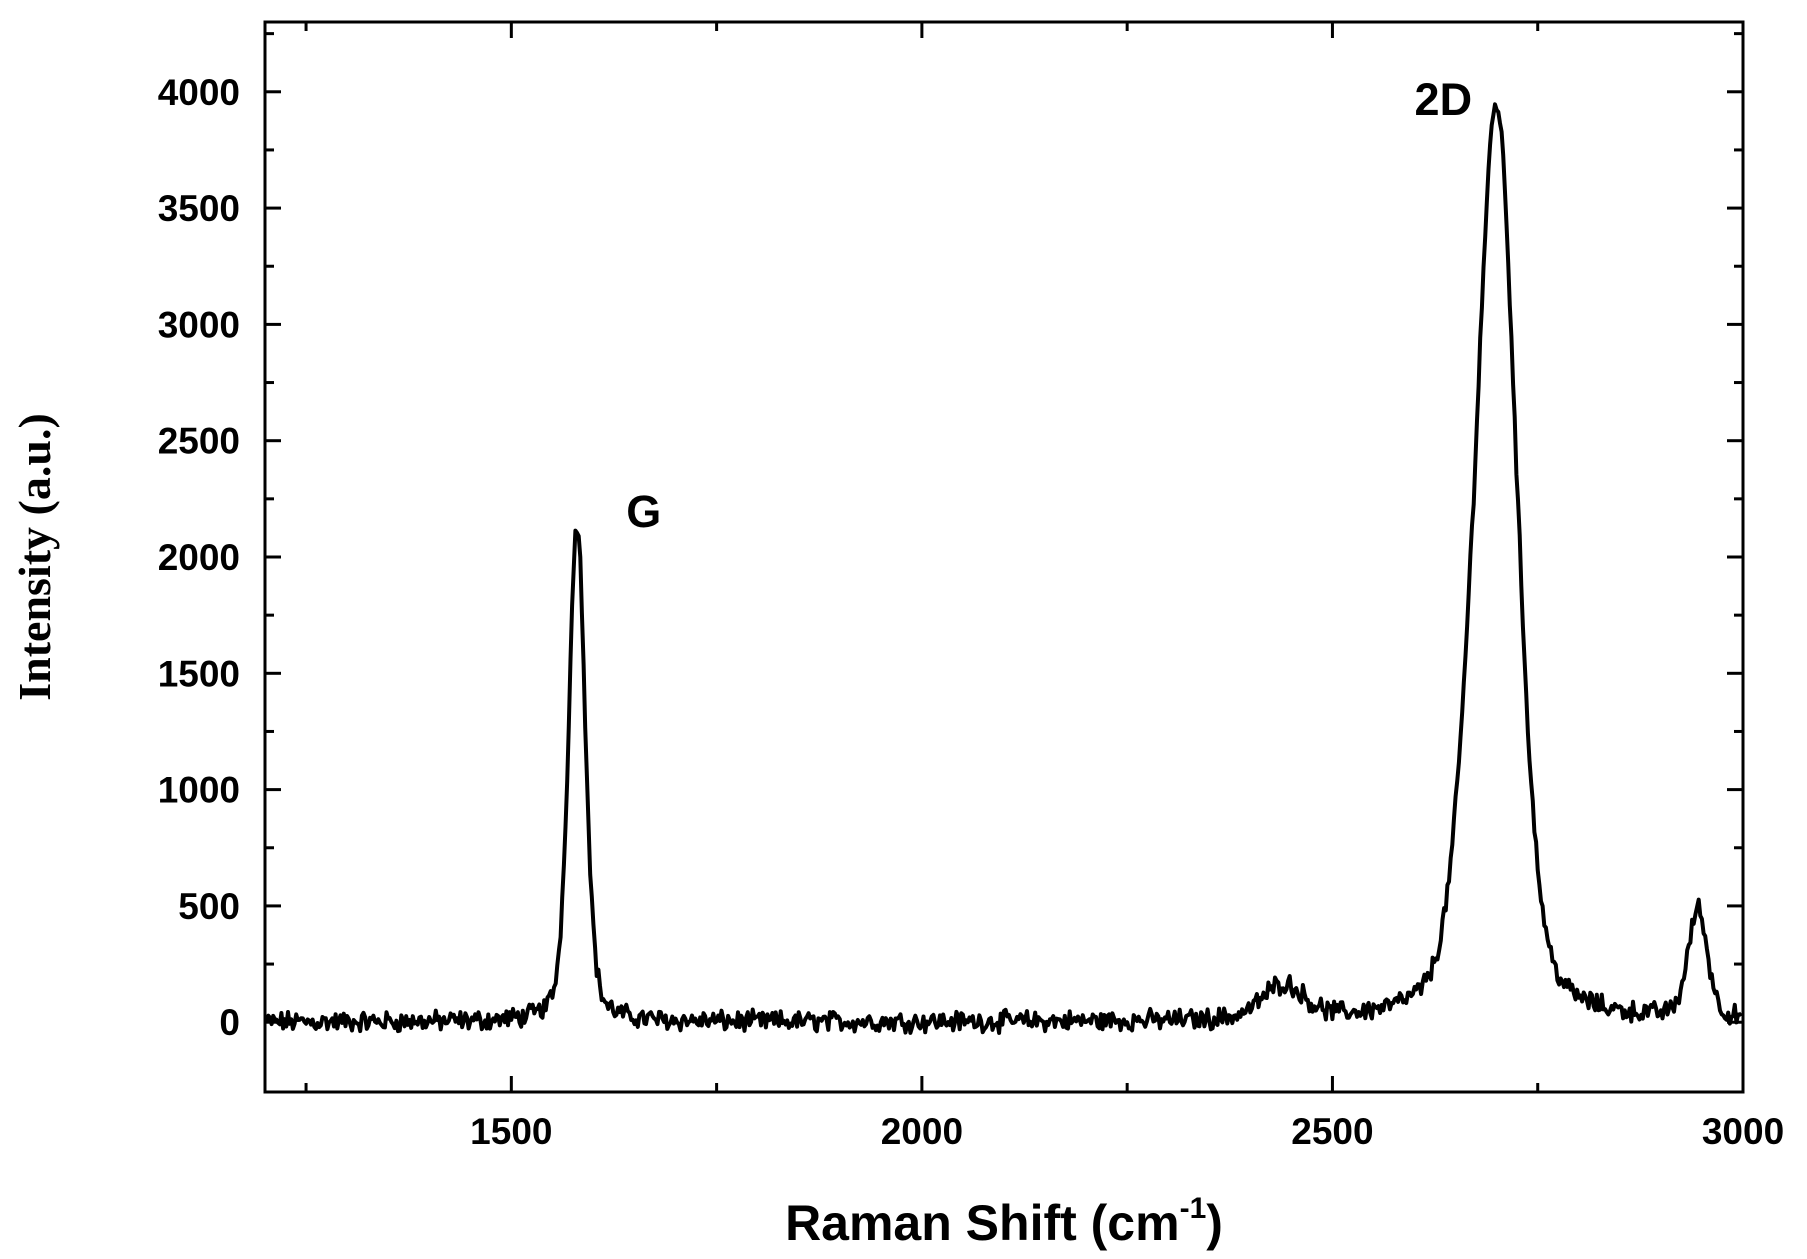  Describe the element at coordinates (199, 208) in the screenshot. I see `y-tick-label: 3500` at that location.